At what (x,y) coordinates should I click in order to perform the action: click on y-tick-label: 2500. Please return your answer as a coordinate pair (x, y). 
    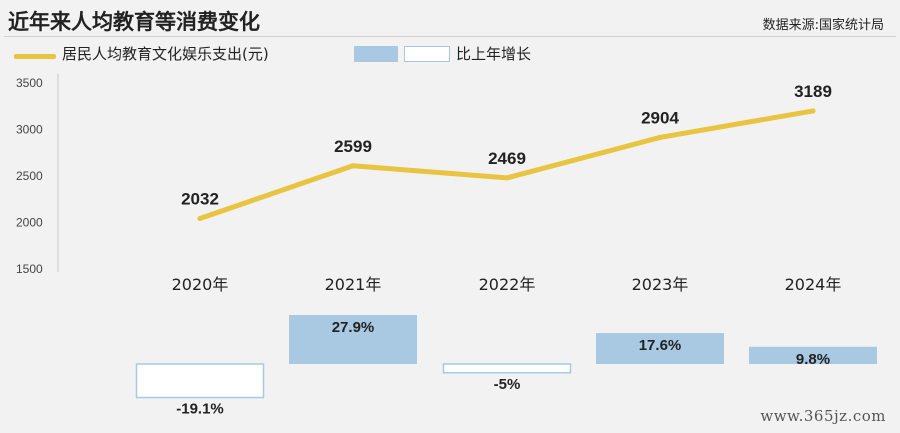
    Looking at the image, I should click on (29, 176).